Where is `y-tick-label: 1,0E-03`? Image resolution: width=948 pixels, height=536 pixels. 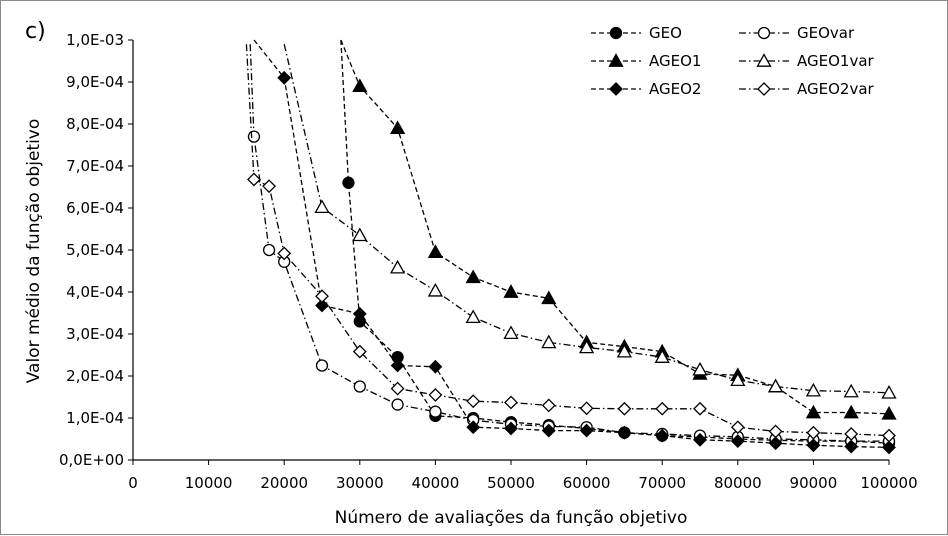
y-tick-label: 1,0E-03 is located at coordinates (95, 40).